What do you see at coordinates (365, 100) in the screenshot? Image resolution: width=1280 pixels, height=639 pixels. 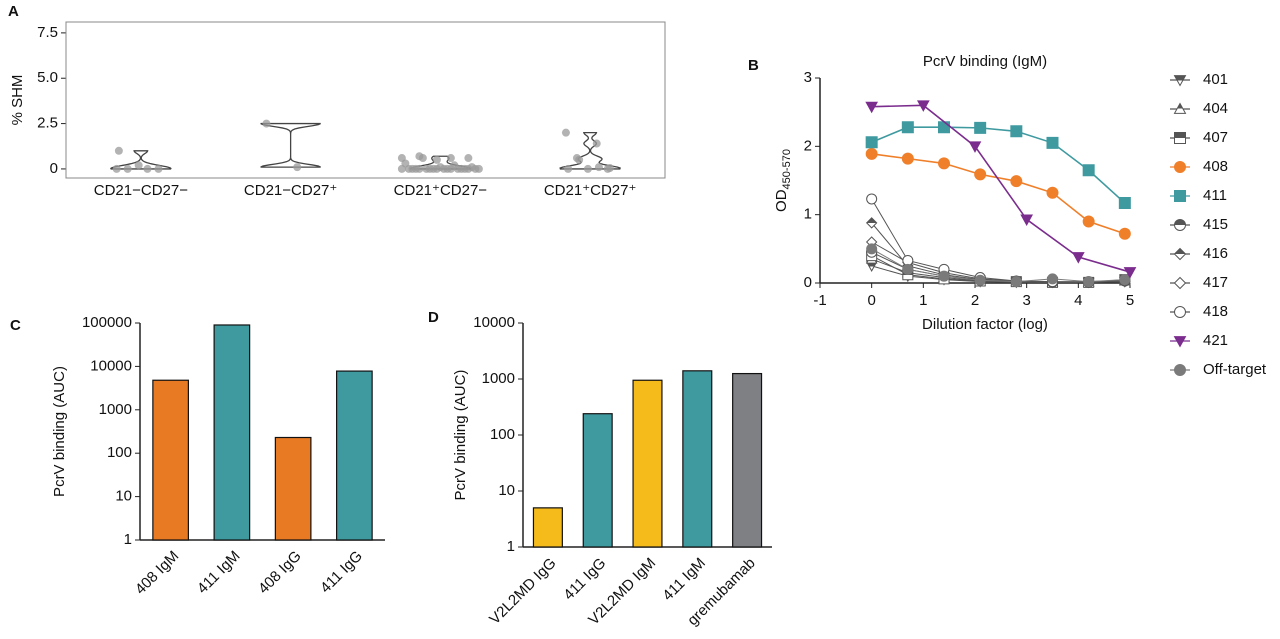 I see `plot-frame` at bounding box center [365, 100].